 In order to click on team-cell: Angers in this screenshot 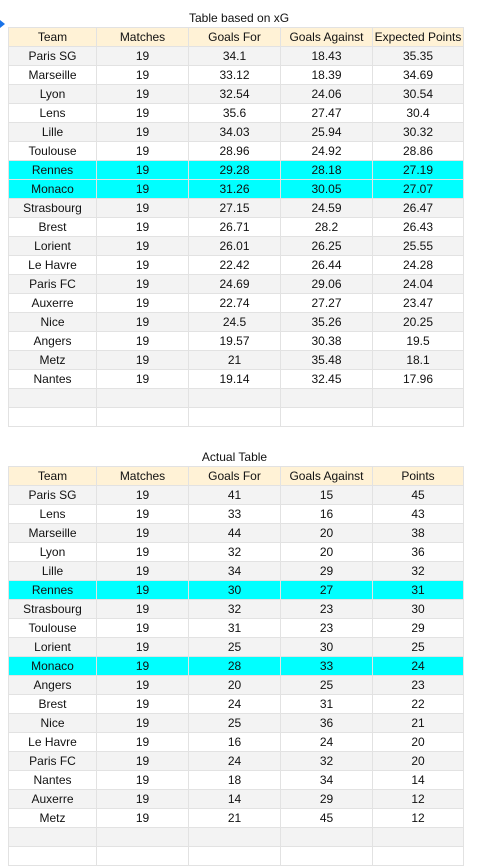, I will do `click(52, 341)`.